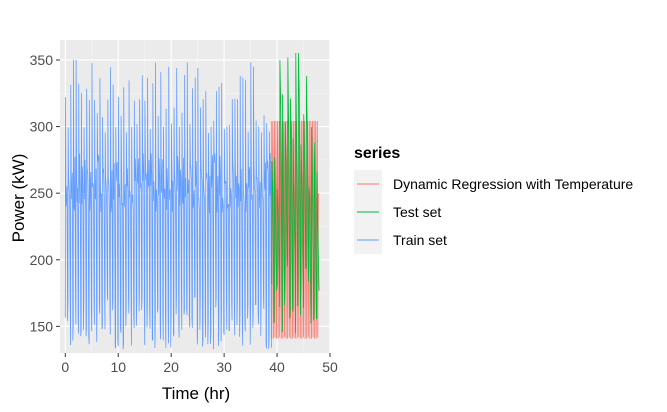 This screenshot has height=412, width=667. I want to click on series-line-test-set, so click(295, 193).